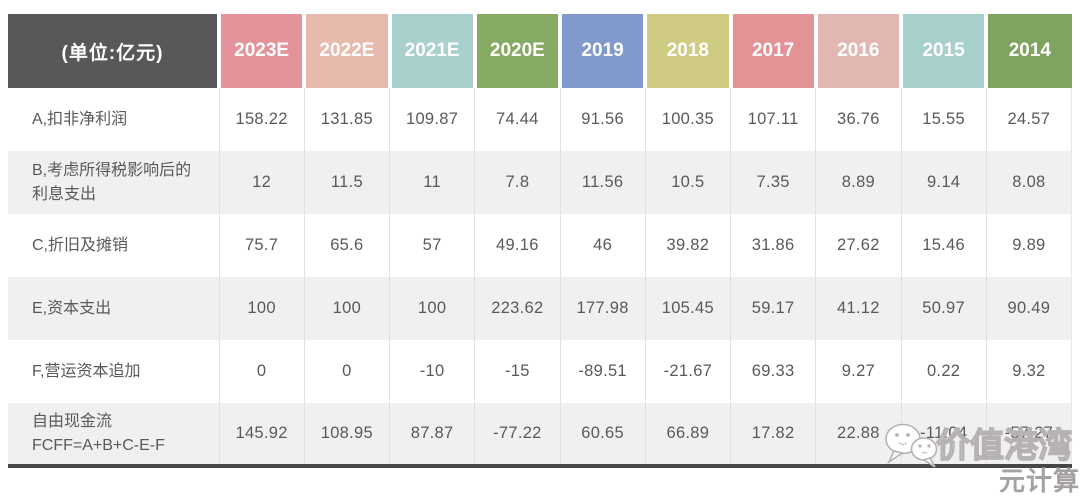 This screenshot has width=1080, height=498. I want to click on value-cell: 7.35, so click(772, 182).